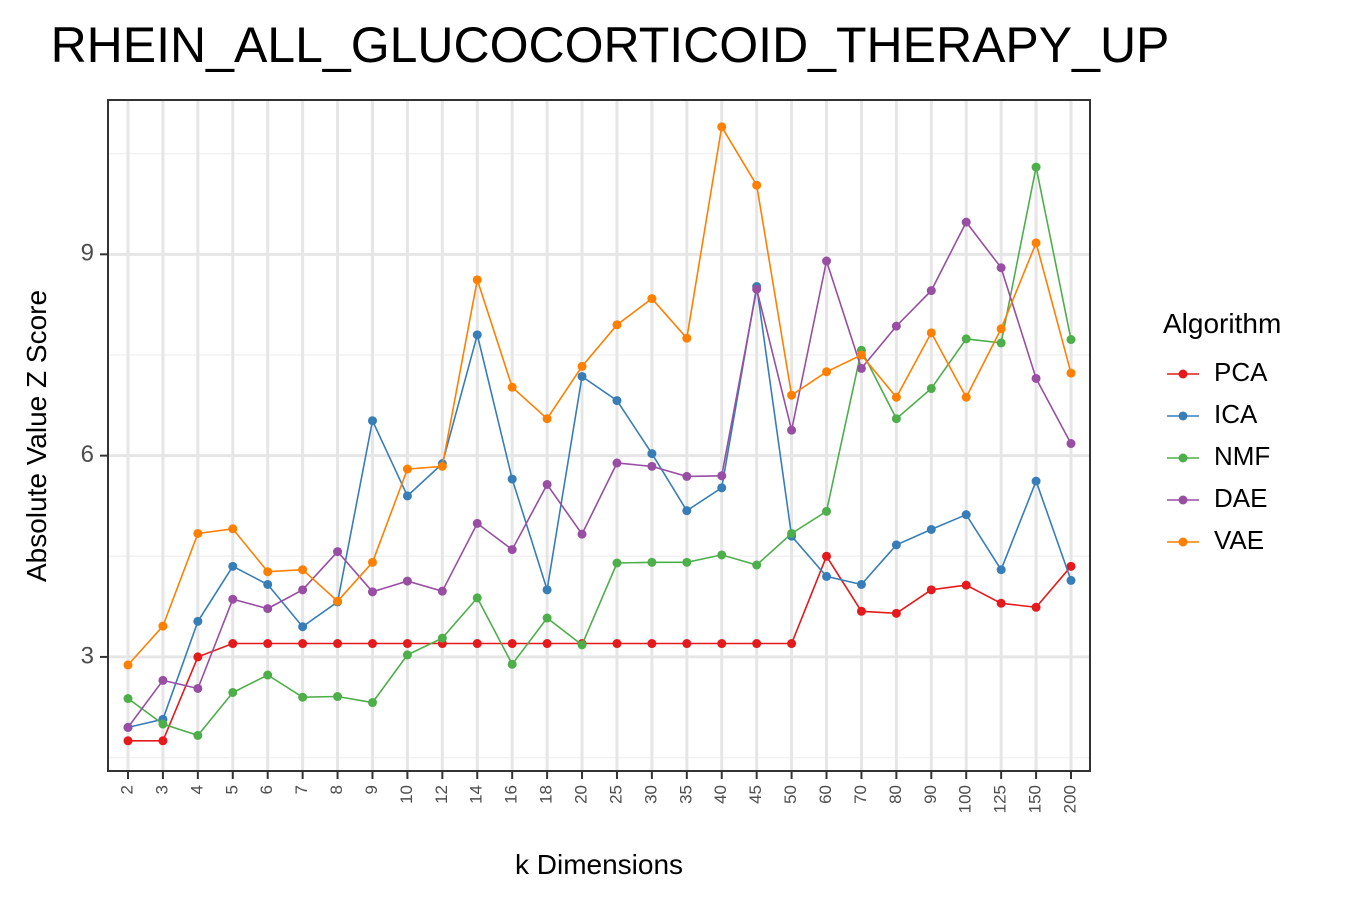  Describe the element at coordinates (1222, 323) in the screenshot. I see `legend-title: Algorithm` at that location.